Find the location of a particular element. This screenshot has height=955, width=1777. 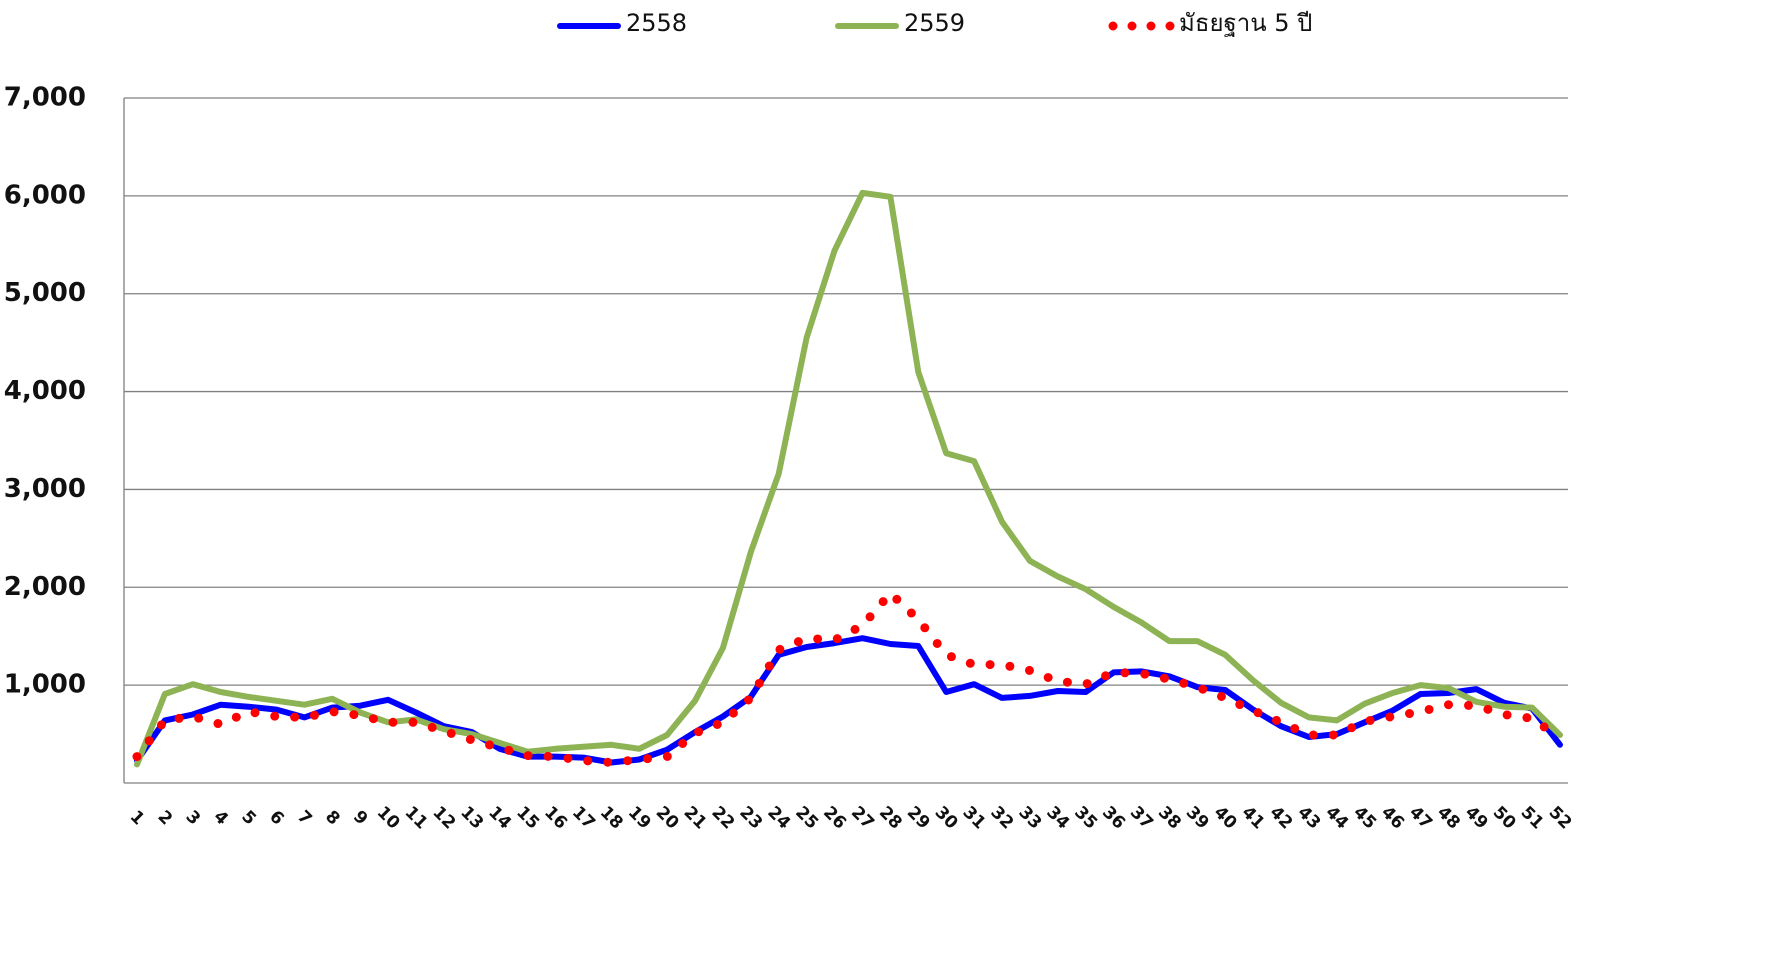

x-tick-label: 22 is located at coordinates (723, 818).